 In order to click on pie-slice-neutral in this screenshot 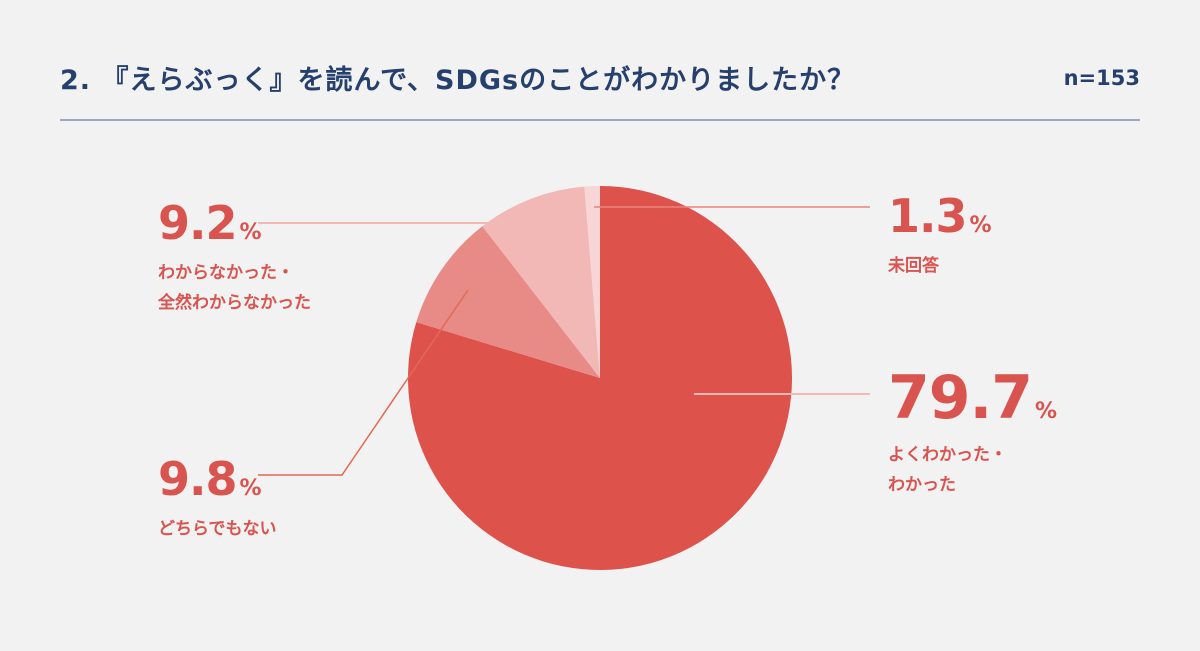, I will do `click(508, 302)`.